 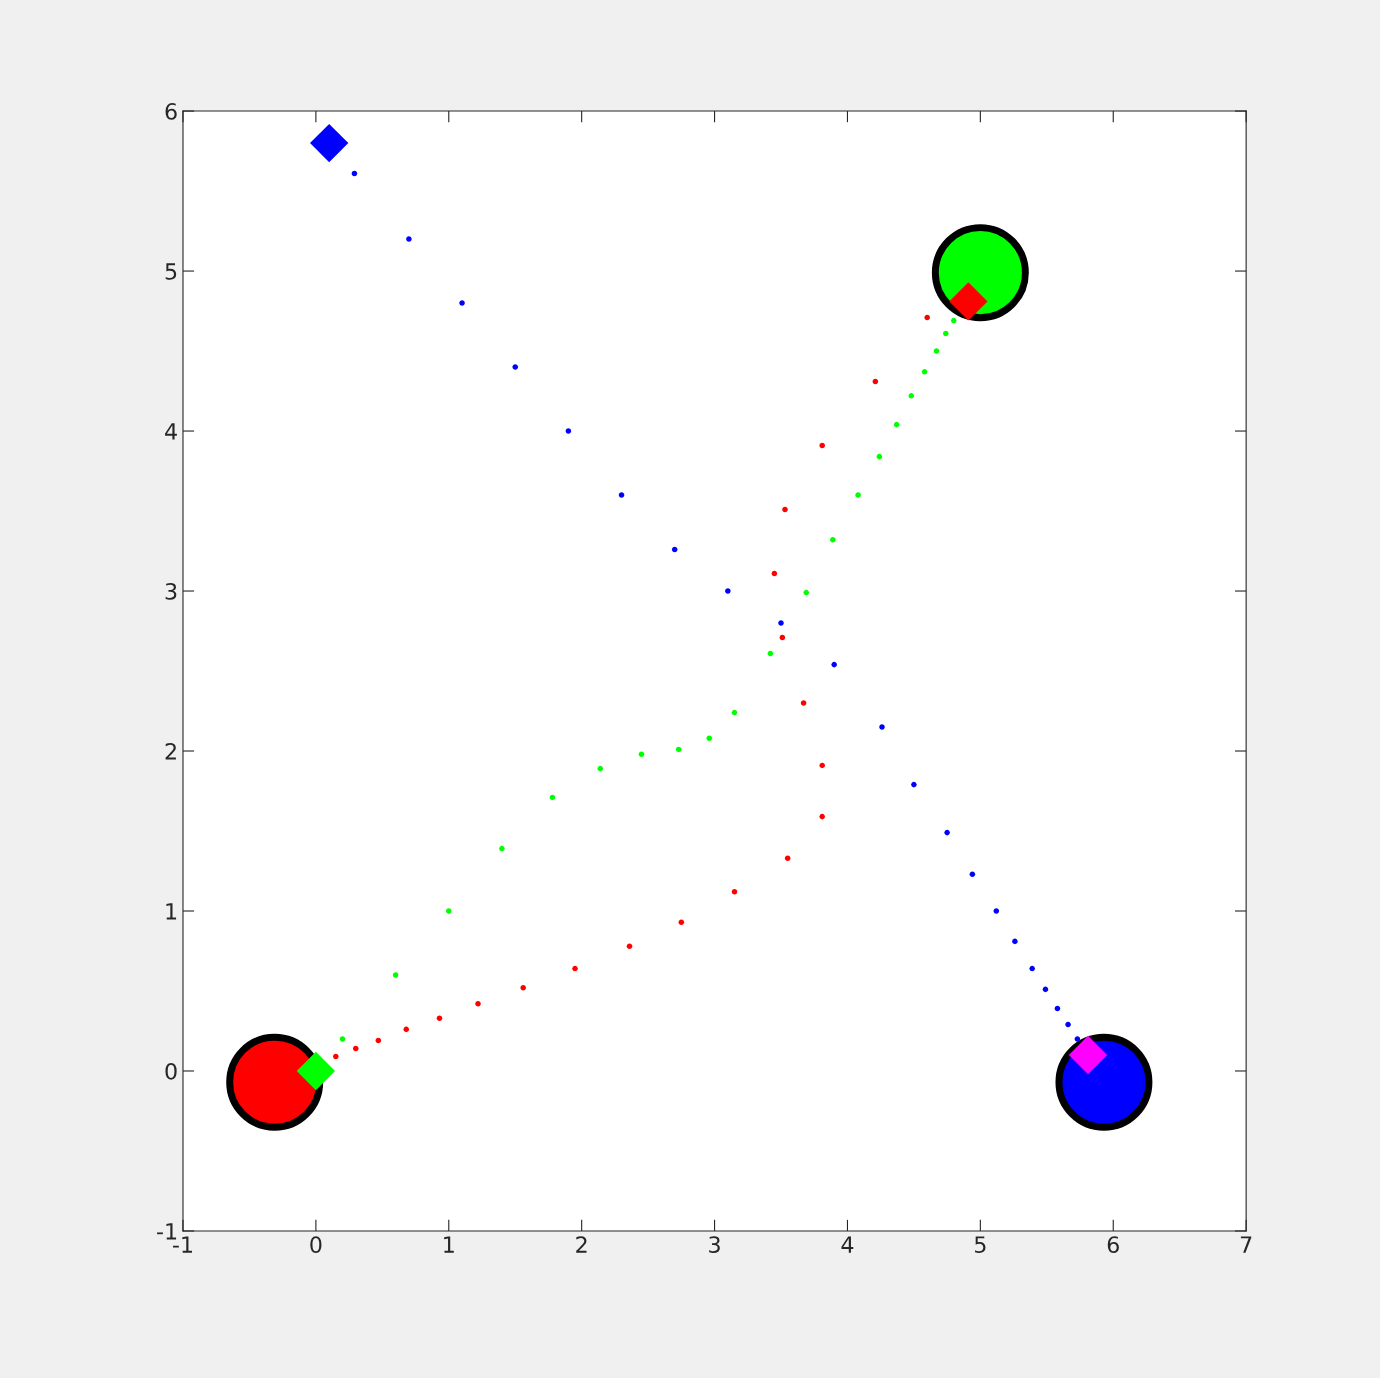 What do you see at coordinates (171, 271) in the screenshot?
I see `y-tick-label: 5` at bounding box center [171, 271].